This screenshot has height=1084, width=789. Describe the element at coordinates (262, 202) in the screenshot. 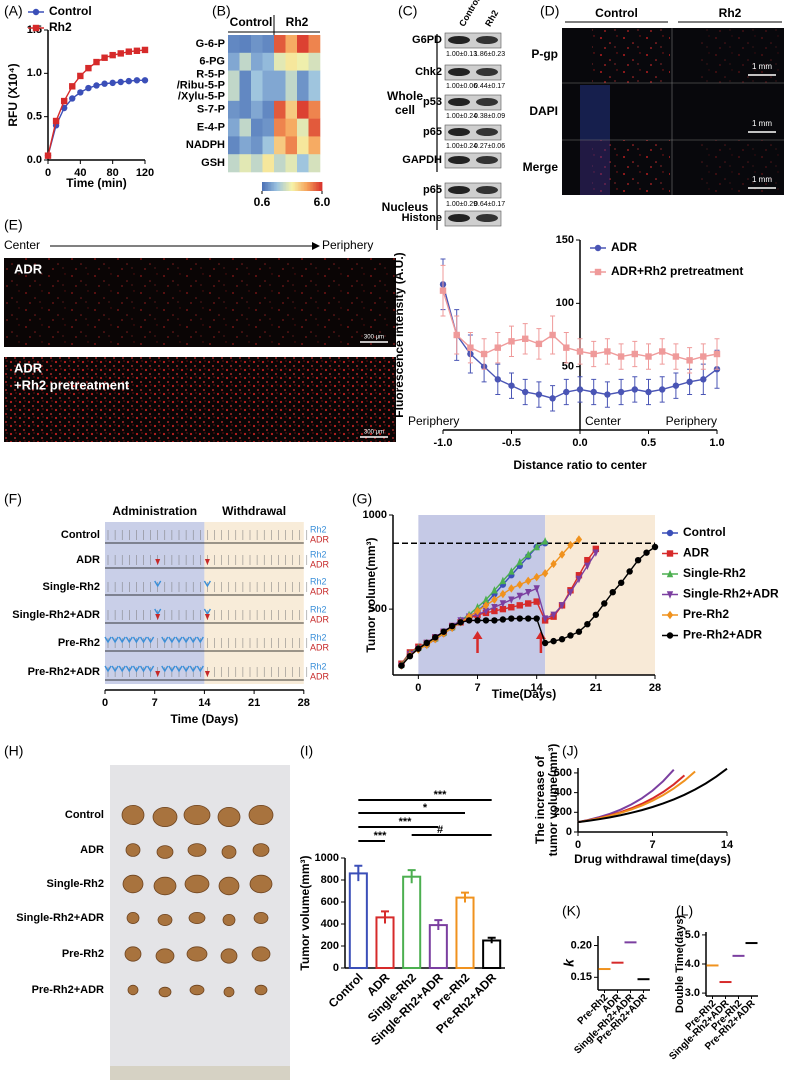

I see `colorbar-label: 0.6` at that location.